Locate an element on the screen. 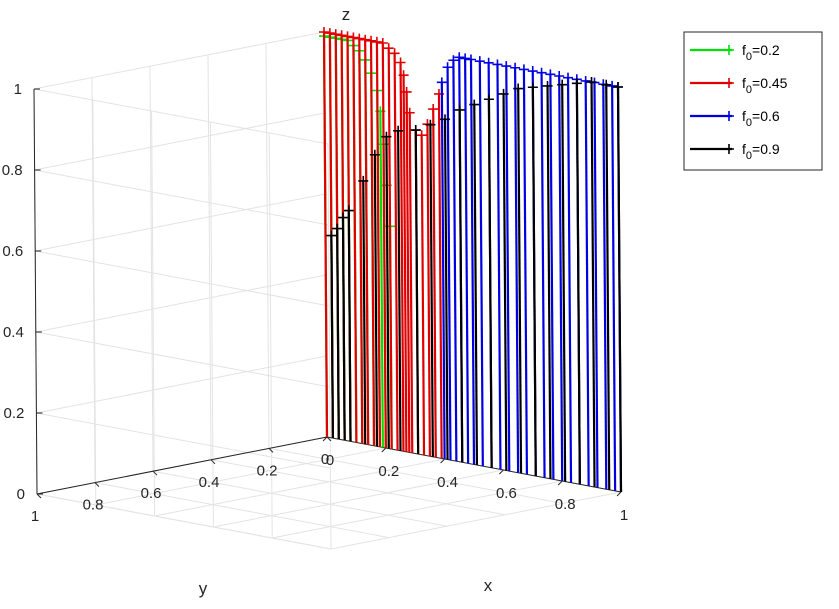  legend-box is located at coordinates (753, 101).